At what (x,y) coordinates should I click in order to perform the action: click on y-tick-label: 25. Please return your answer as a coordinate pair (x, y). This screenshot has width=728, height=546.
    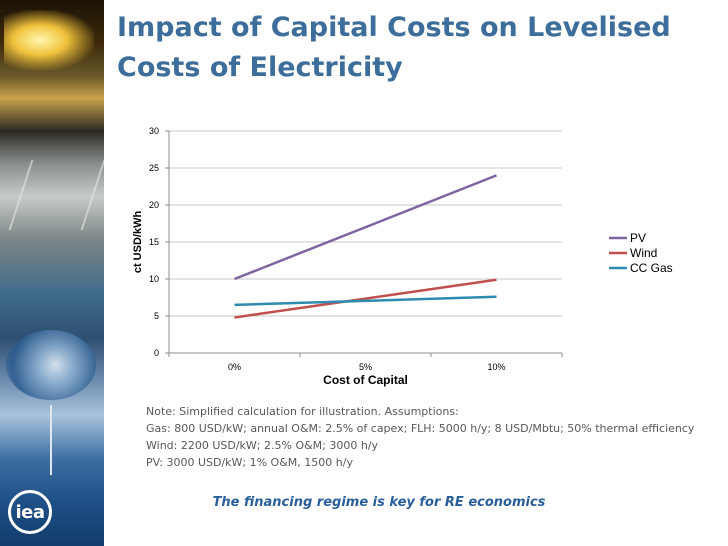
    Looking at the image, I should click on (154, 168).